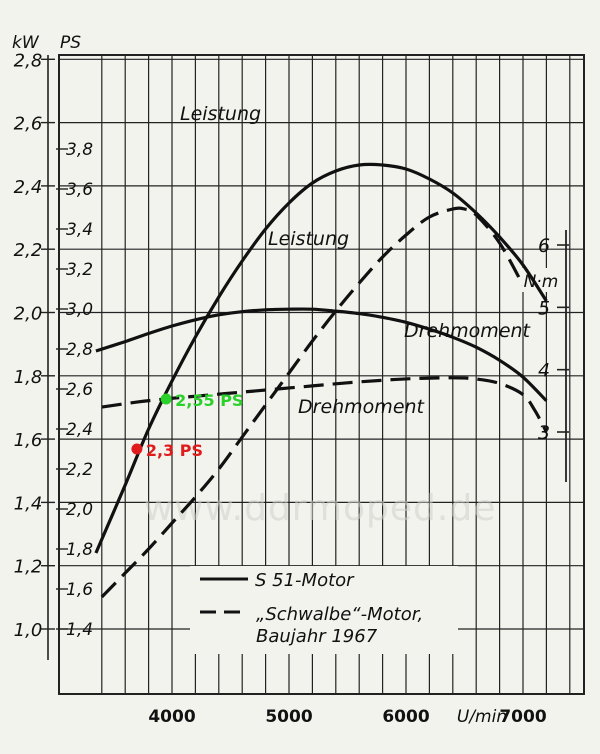 Image resolution: width=600 pixels, height=754 pixels. Describe the element at coordinates (137, 449) in the screenshot. I see `marker-2-3-ps-dot` at that location.